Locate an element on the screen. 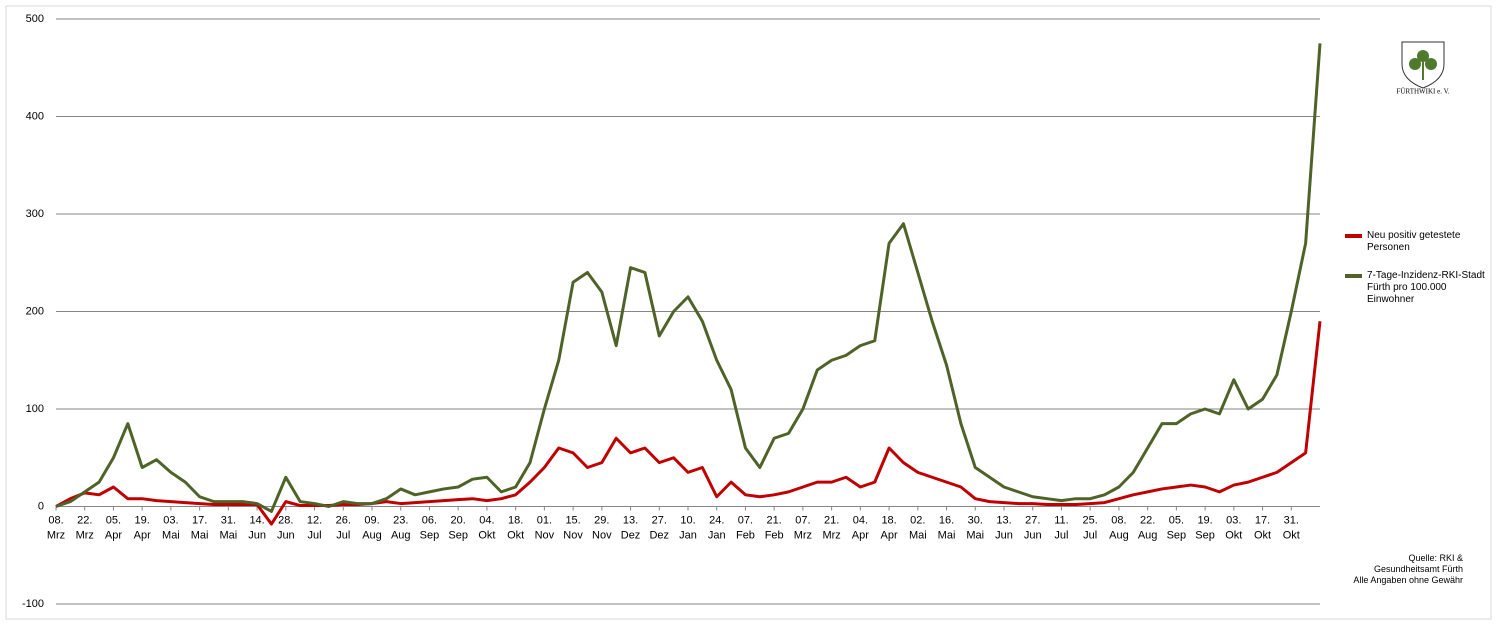  x-tick-label: 02. is located at coordinates (917, 520).